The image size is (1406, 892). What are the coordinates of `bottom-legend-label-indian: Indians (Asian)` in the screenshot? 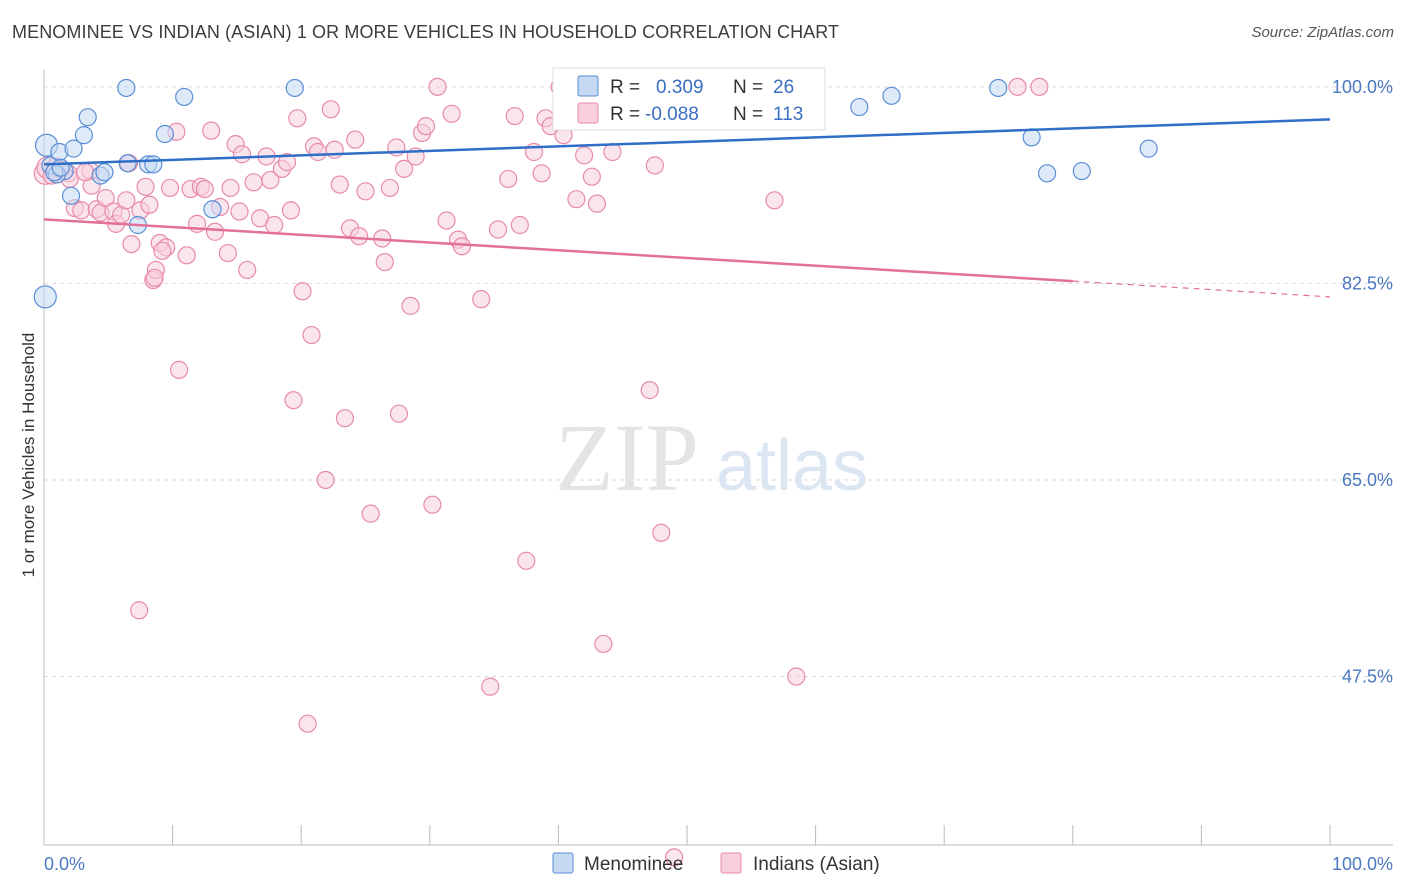 It's located at (816, 864).